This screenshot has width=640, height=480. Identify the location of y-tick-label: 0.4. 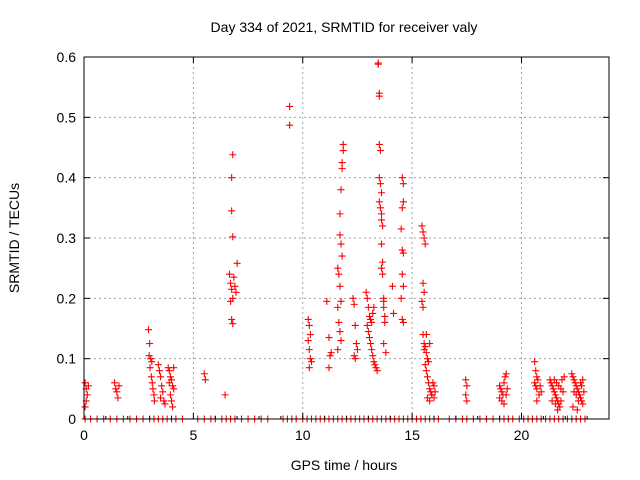
(67, 178).